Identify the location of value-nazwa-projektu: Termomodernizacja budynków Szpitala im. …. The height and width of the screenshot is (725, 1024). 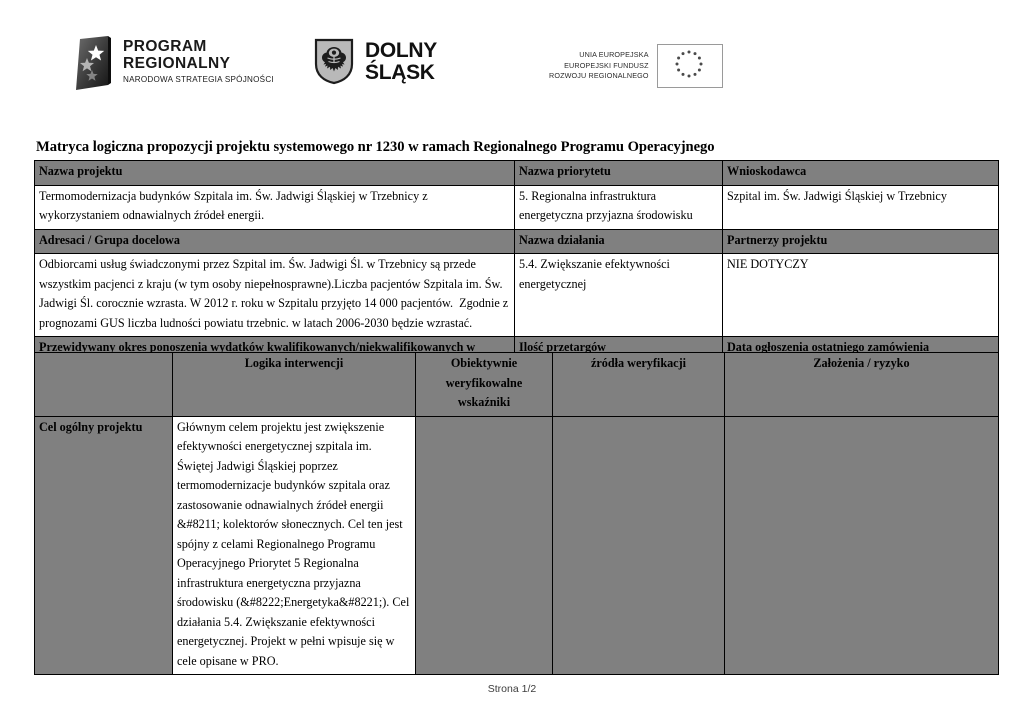
(274, 207).